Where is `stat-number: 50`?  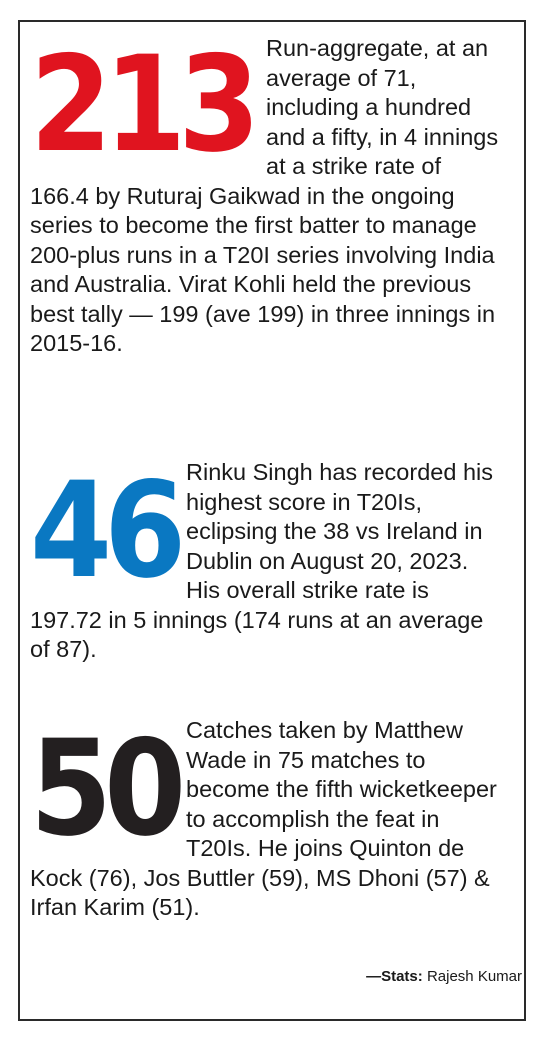
stat-number: 50 is located at coordinates (108, 788).